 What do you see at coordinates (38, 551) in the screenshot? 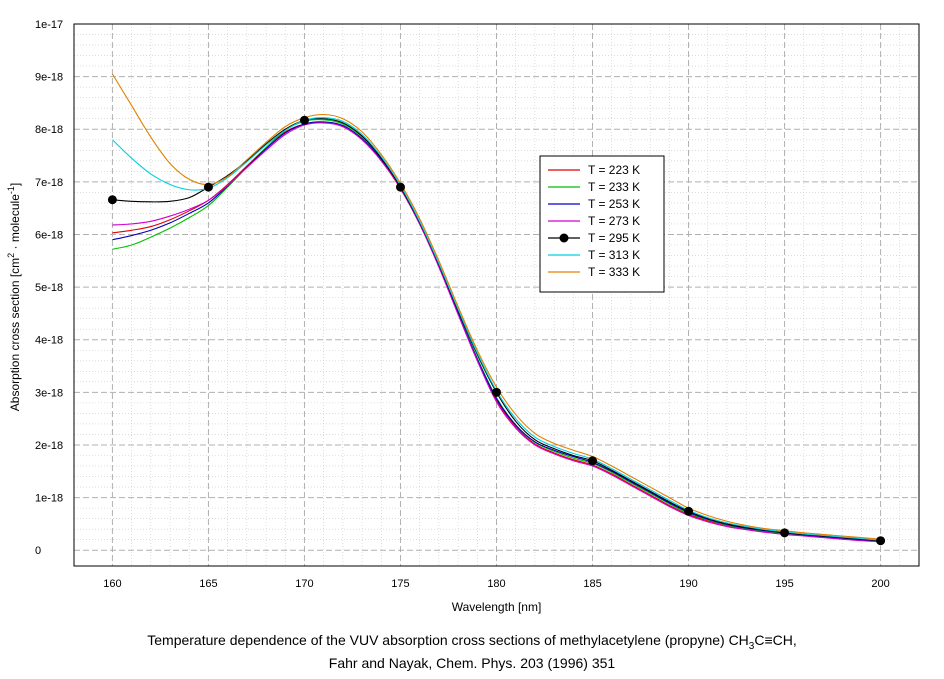
I see `y-tick-label: 0` at bounding box center [38, 551].